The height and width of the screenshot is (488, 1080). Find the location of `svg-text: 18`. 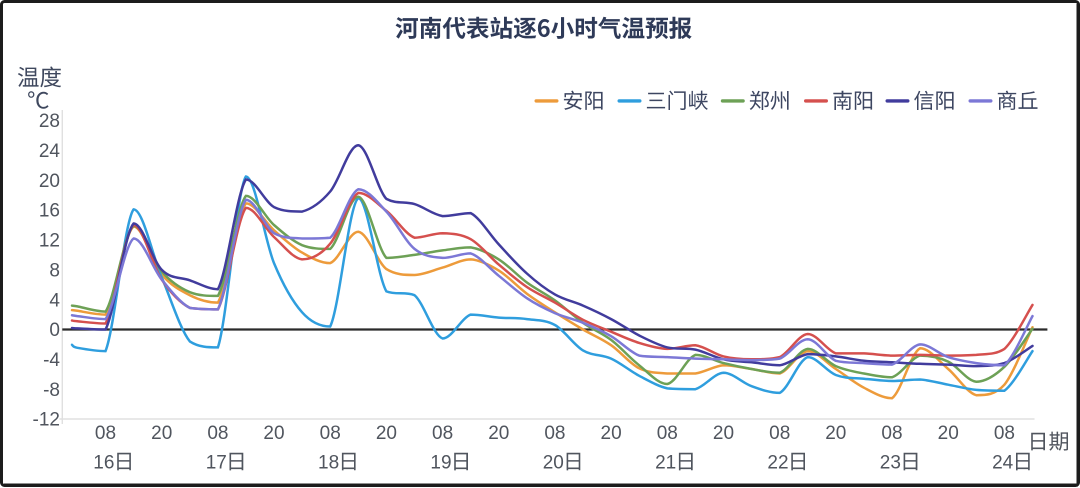

svg-text: 18 is located at coordinates (328, 463).